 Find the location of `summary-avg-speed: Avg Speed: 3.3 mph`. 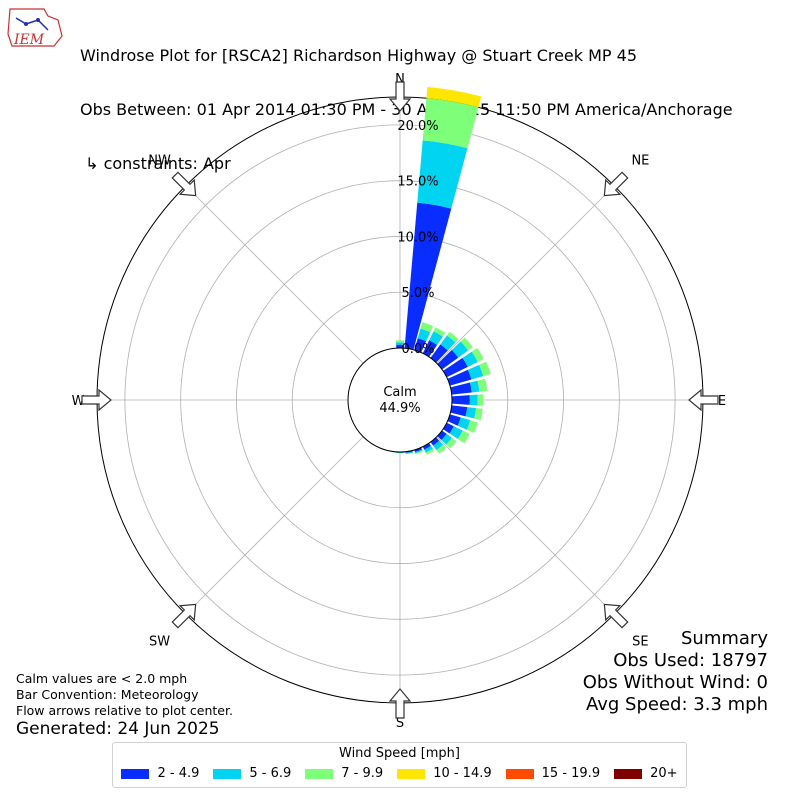

summary-avg-speed: Avg Speed: 3.3 mph is located at coordinates (677, 704).